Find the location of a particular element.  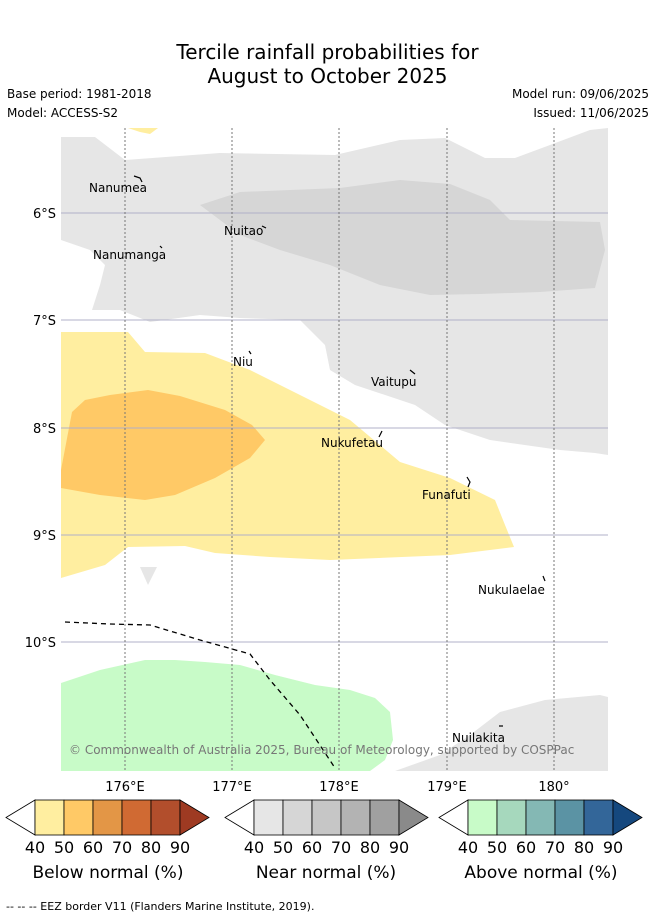

island-label-nuitao: Nuitao is located at coordinates (243, 231).